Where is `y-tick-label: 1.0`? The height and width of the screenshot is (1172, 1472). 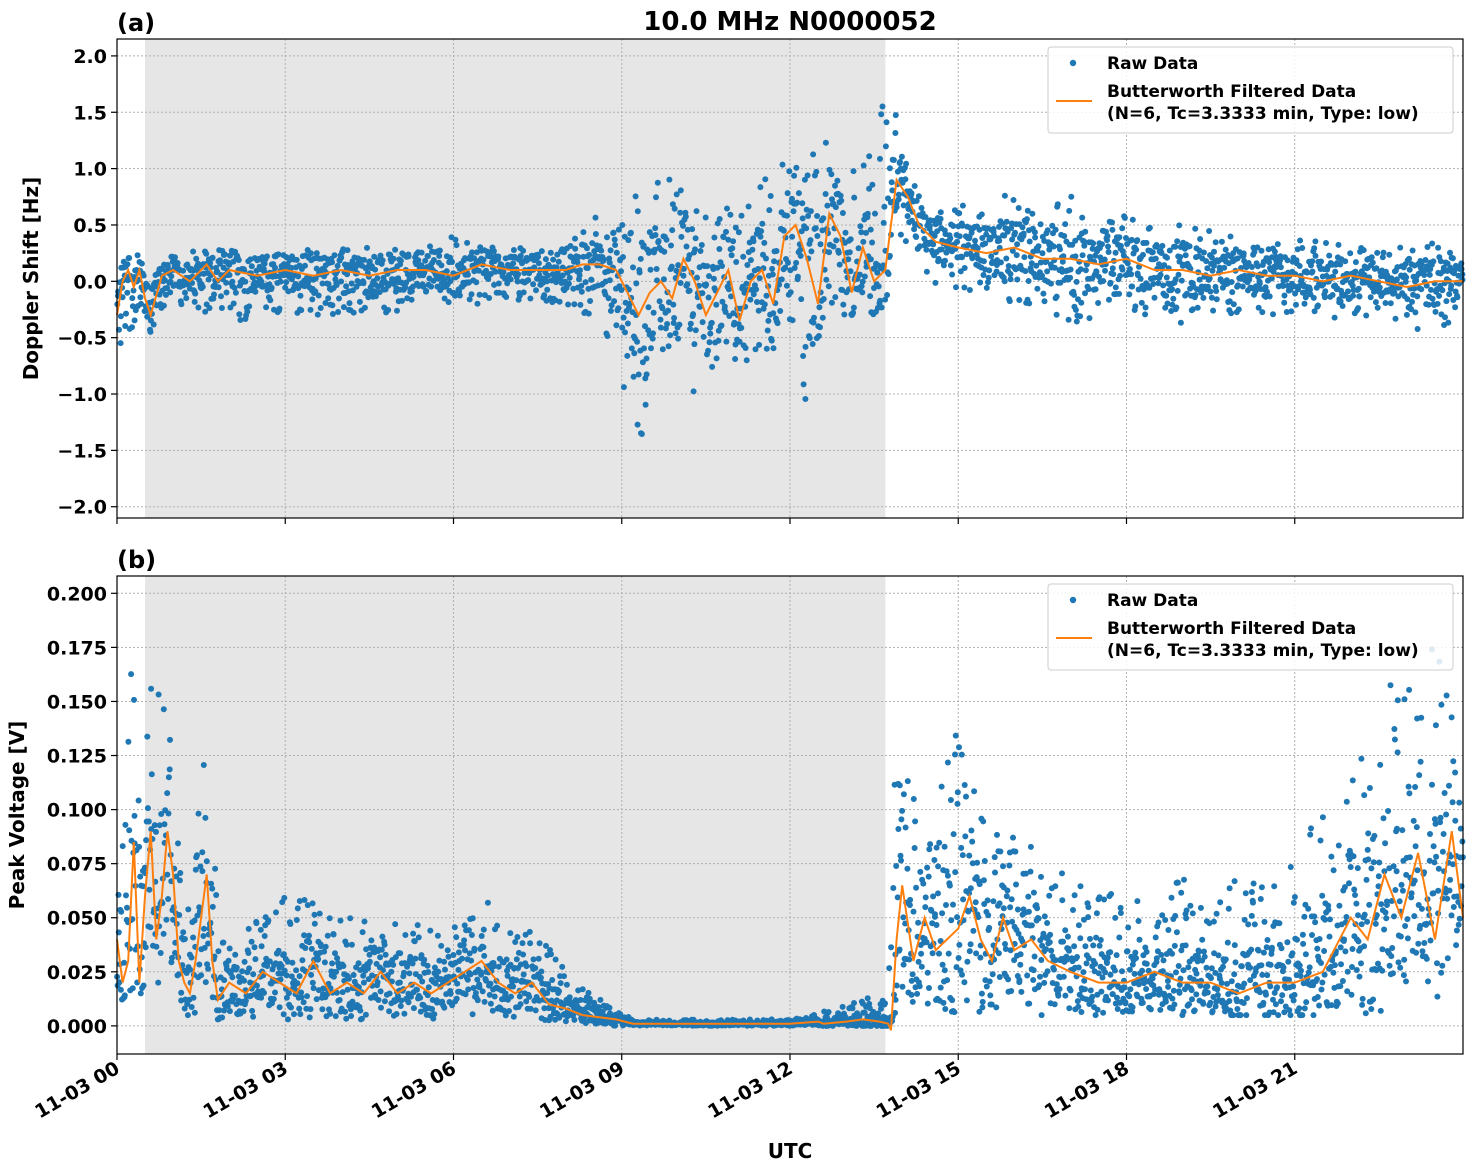 y-tick-label: 1.0 is located at coordinates (90, 170).